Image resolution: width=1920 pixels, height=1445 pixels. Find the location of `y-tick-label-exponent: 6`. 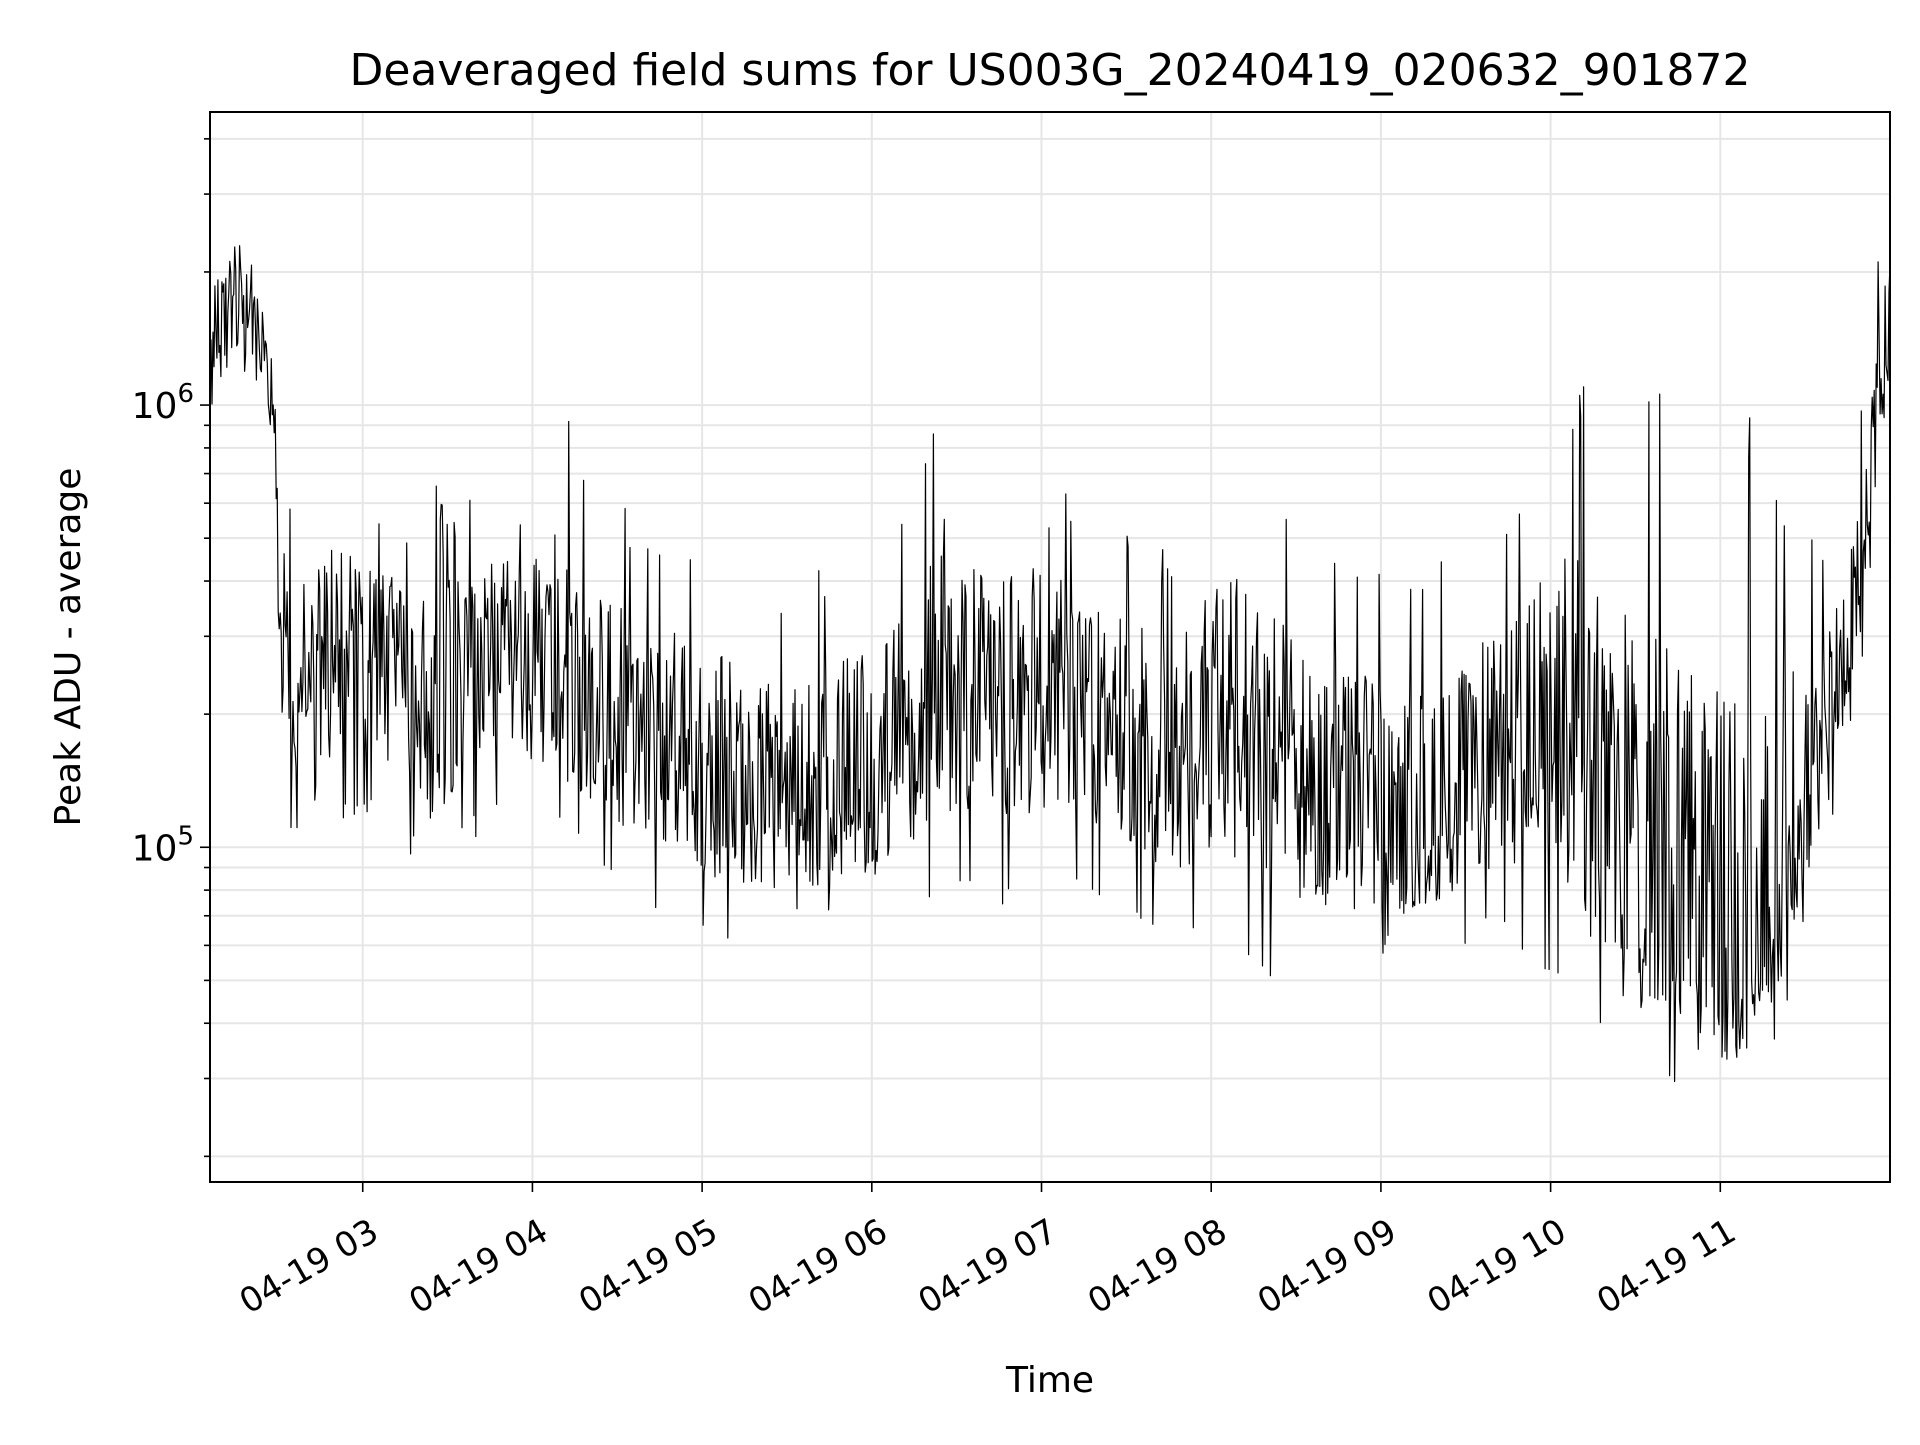

y-tick-label-exponent: 6 is located at coordinates (185, 394).